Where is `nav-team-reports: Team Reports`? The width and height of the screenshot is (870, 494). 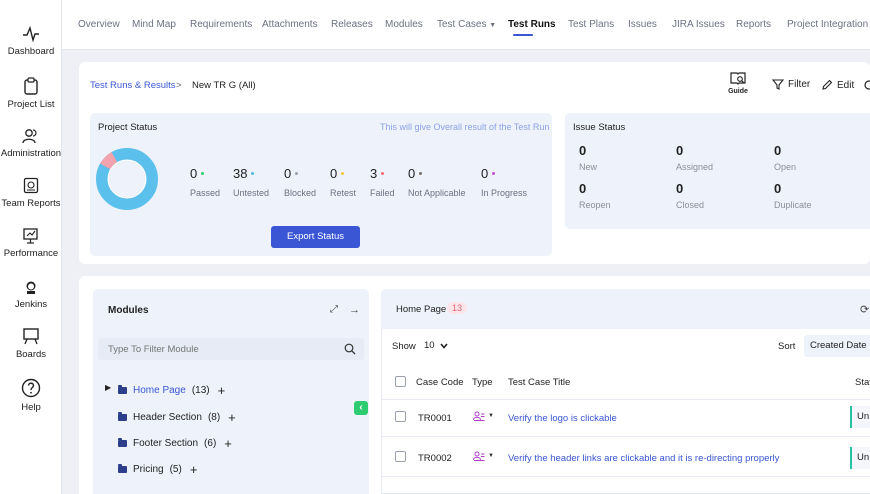 nav-team-reports: Team Reports is located at coordinates (31, 193).